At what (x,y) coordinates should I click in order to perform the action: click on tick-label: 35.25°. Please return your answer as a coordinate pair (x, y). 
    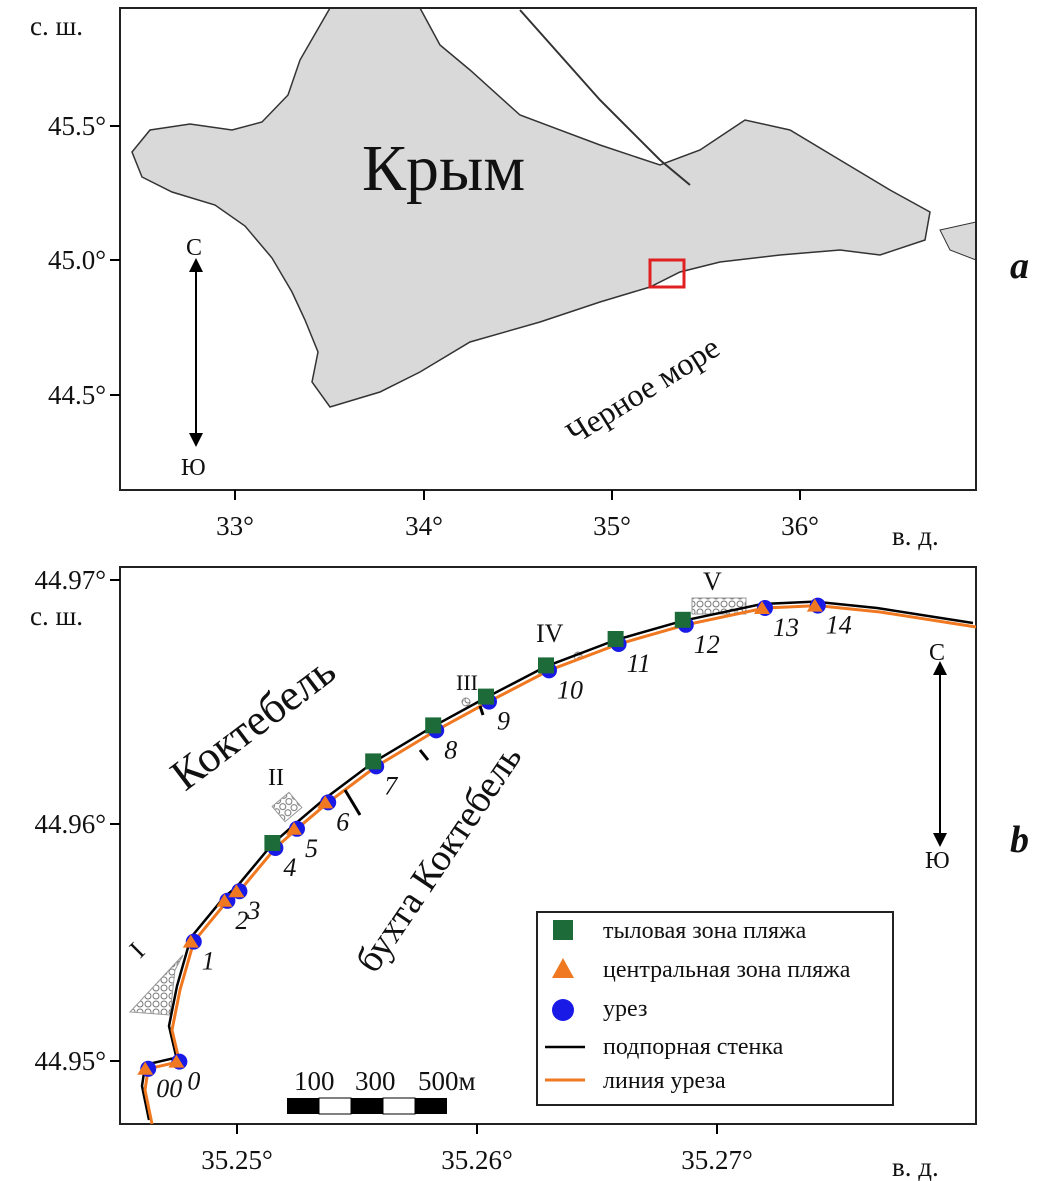
    Looking at the image, I should click on (237, 1160).